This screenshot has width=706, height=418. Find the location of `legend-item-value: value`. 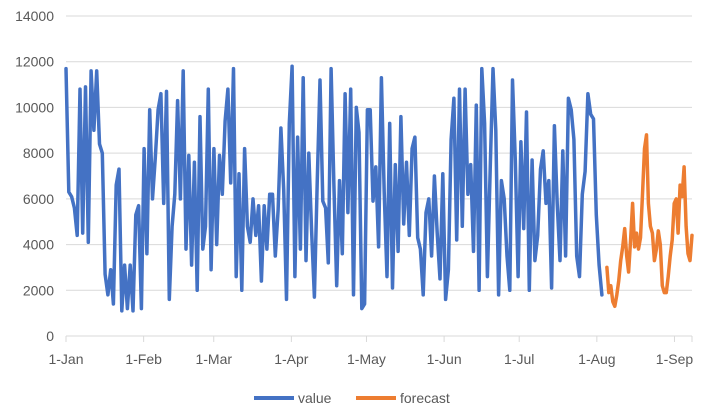

legend-item-value: value is located at coordinates (293, 398).